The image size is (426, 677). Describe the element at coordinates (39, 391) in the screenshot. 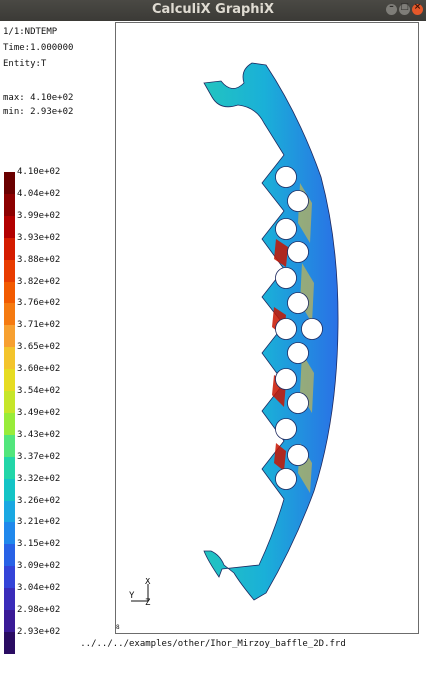

I see `legend-label: 3.54e+02` at that location.